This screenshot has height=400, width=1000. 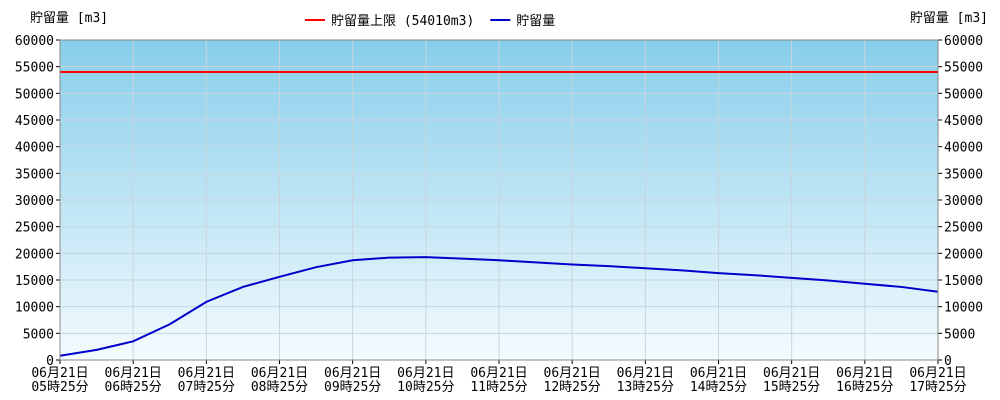 I want to click on x-tick-label: 06月21日 12時25分, so click(x=572, y=380).